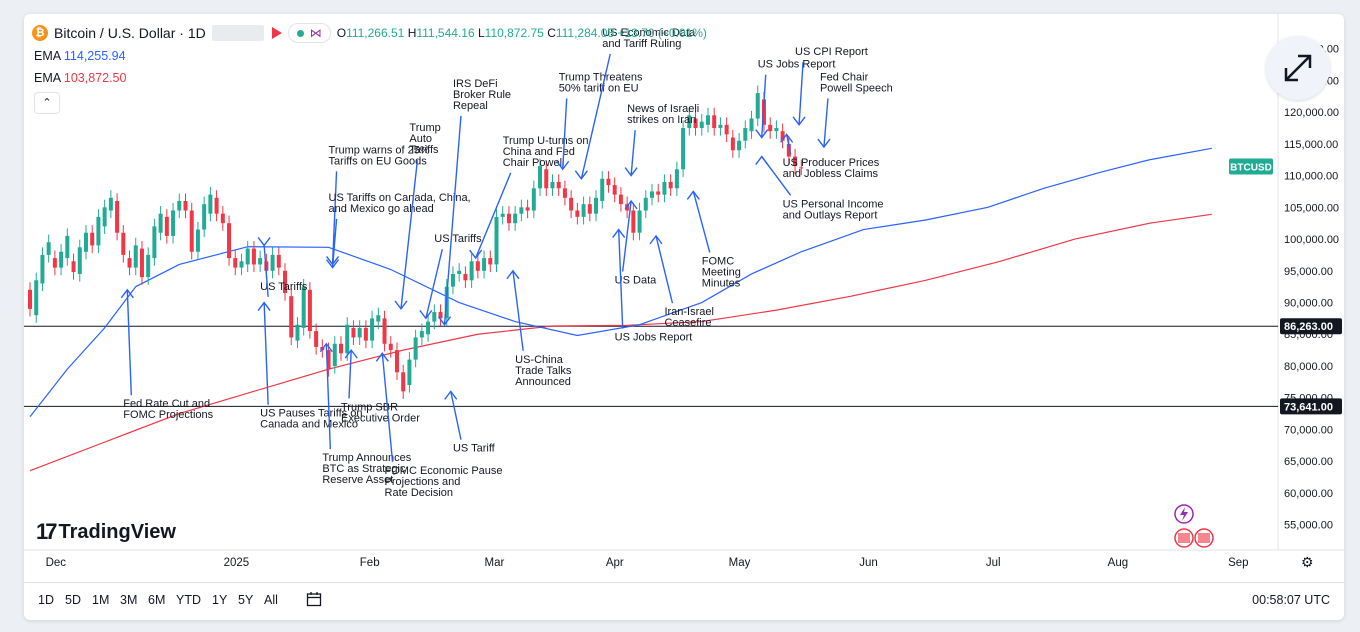 This screenshot has height=632, width=1360. Describe the element at coordinates (1204, 532) in the screenshot. I see `event-icons` at that location.